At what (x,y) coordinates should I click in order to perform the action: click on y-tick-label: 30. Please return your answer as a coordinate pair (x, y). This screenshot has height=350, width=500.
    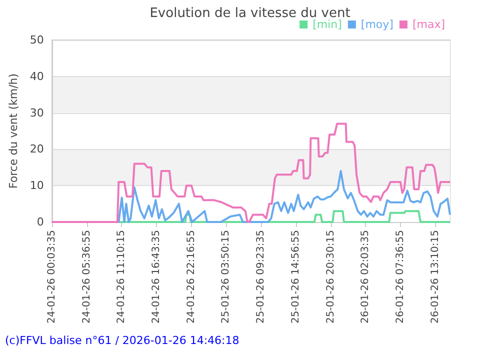
    Looking at the image, I should click on (37, 113).